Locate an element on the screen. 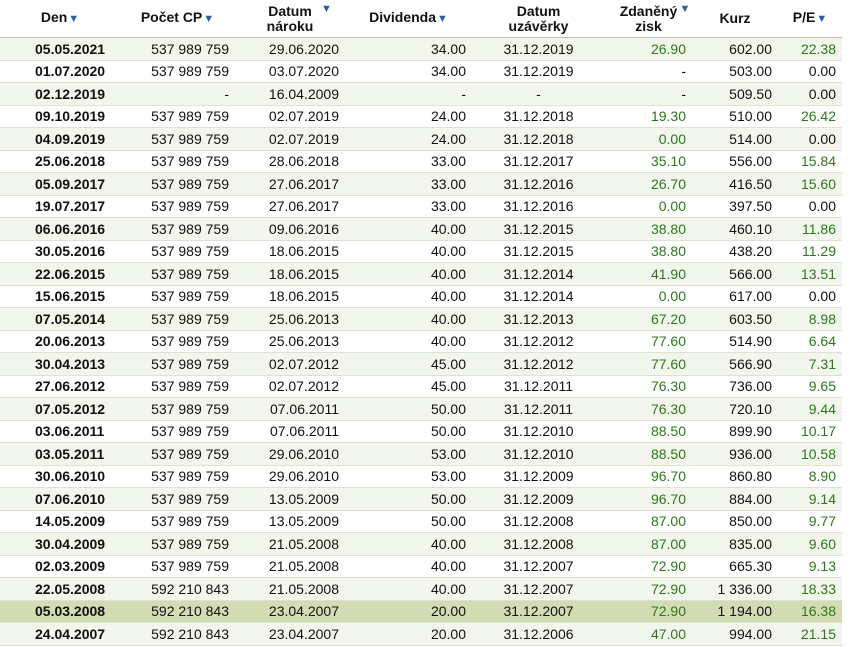 The height and width of the screenshot is (647, 851). table-cell: 67.20 is located at coordinates (648, 319).